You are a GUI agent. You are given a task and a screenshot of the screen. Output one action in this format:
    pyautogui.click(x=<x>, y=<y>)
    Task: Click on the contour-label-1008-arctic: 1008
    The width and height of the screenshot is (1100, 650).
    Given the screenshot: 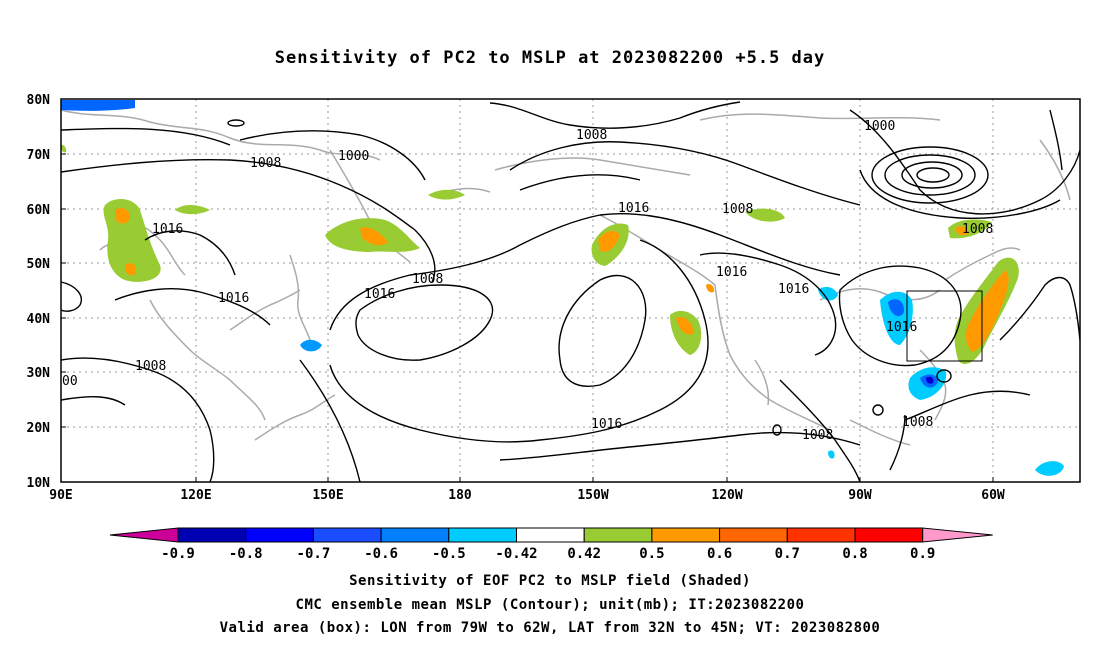 What is the action you would take?
    pyautogui.click(x=591, y=135)
    